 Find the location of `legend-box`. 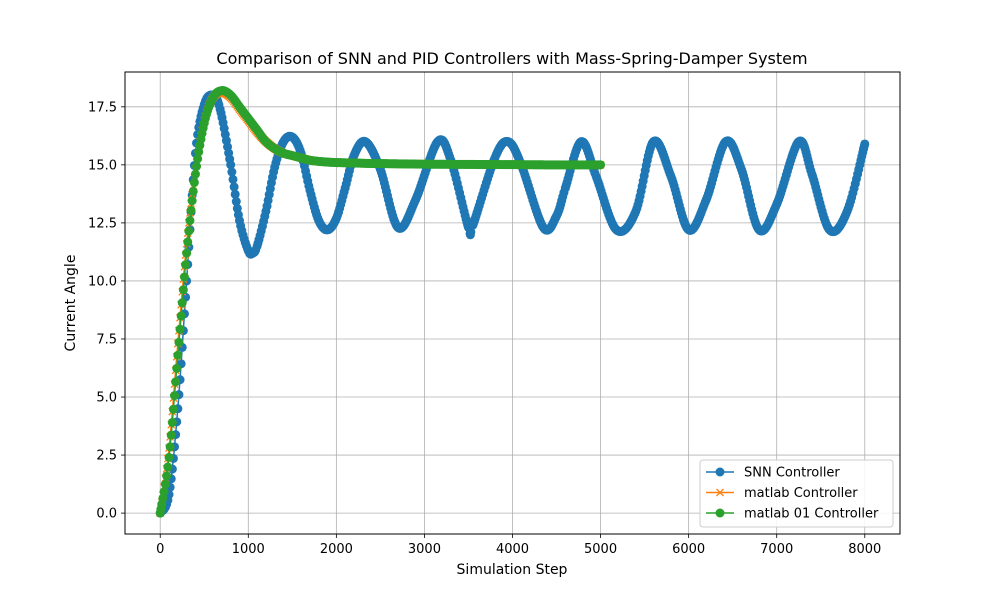

legend-box is located at coordinates (796, 493).